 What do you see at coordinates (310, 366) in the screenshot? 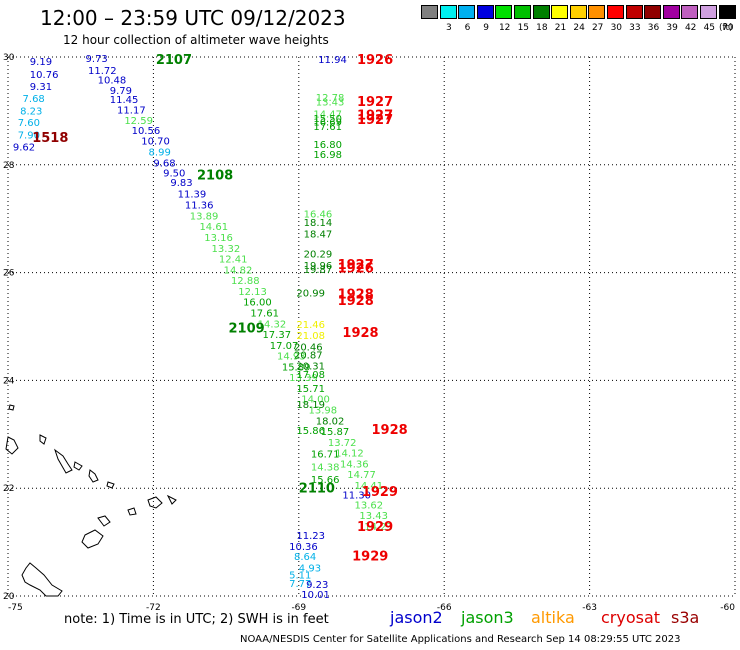
I see `wave-height-value: 20.31` at bounding box center [310, 366].